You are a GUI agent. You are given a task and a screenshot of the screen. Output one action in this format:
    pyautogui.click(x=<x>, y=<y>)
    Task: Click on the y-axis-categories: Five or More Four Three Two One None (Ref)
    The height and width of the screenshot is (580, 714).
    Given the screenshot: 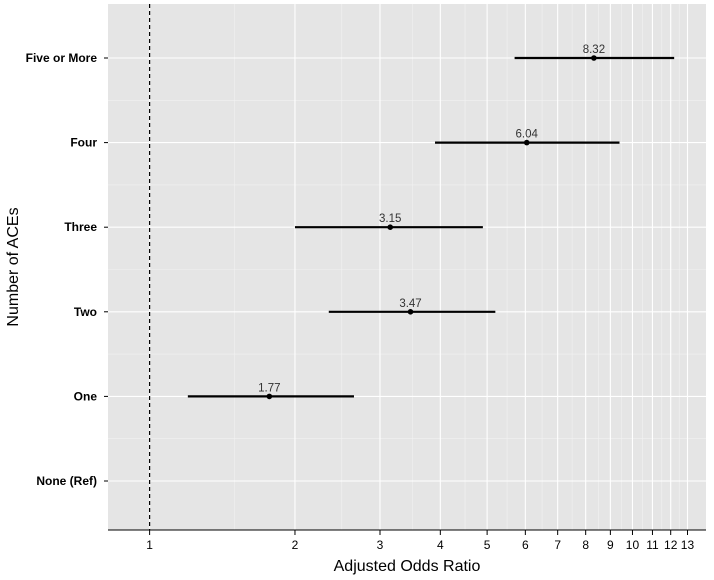 What is the action you would take?
    pyautogui.click(x=67, y=269)
    